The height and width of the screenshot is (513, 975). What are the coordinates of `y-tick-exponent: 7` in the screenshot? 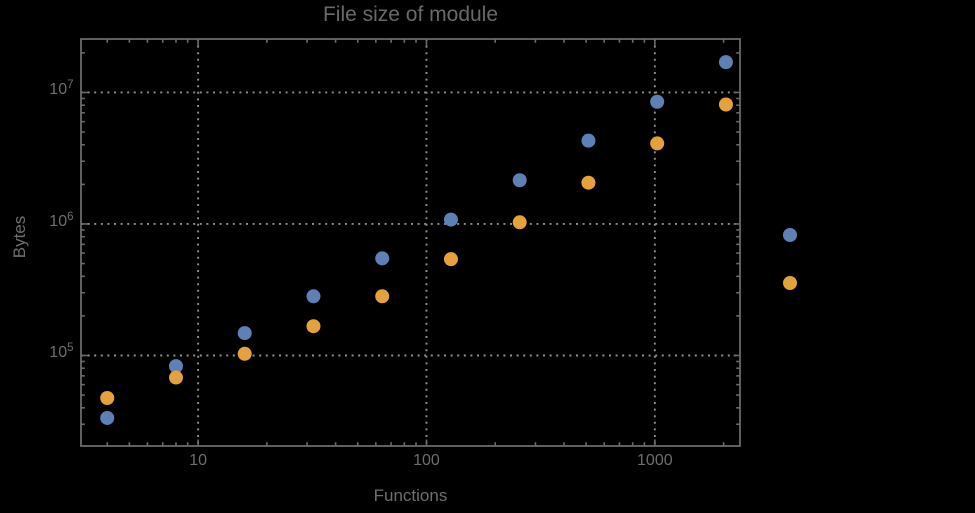 It's located at (70, 85).